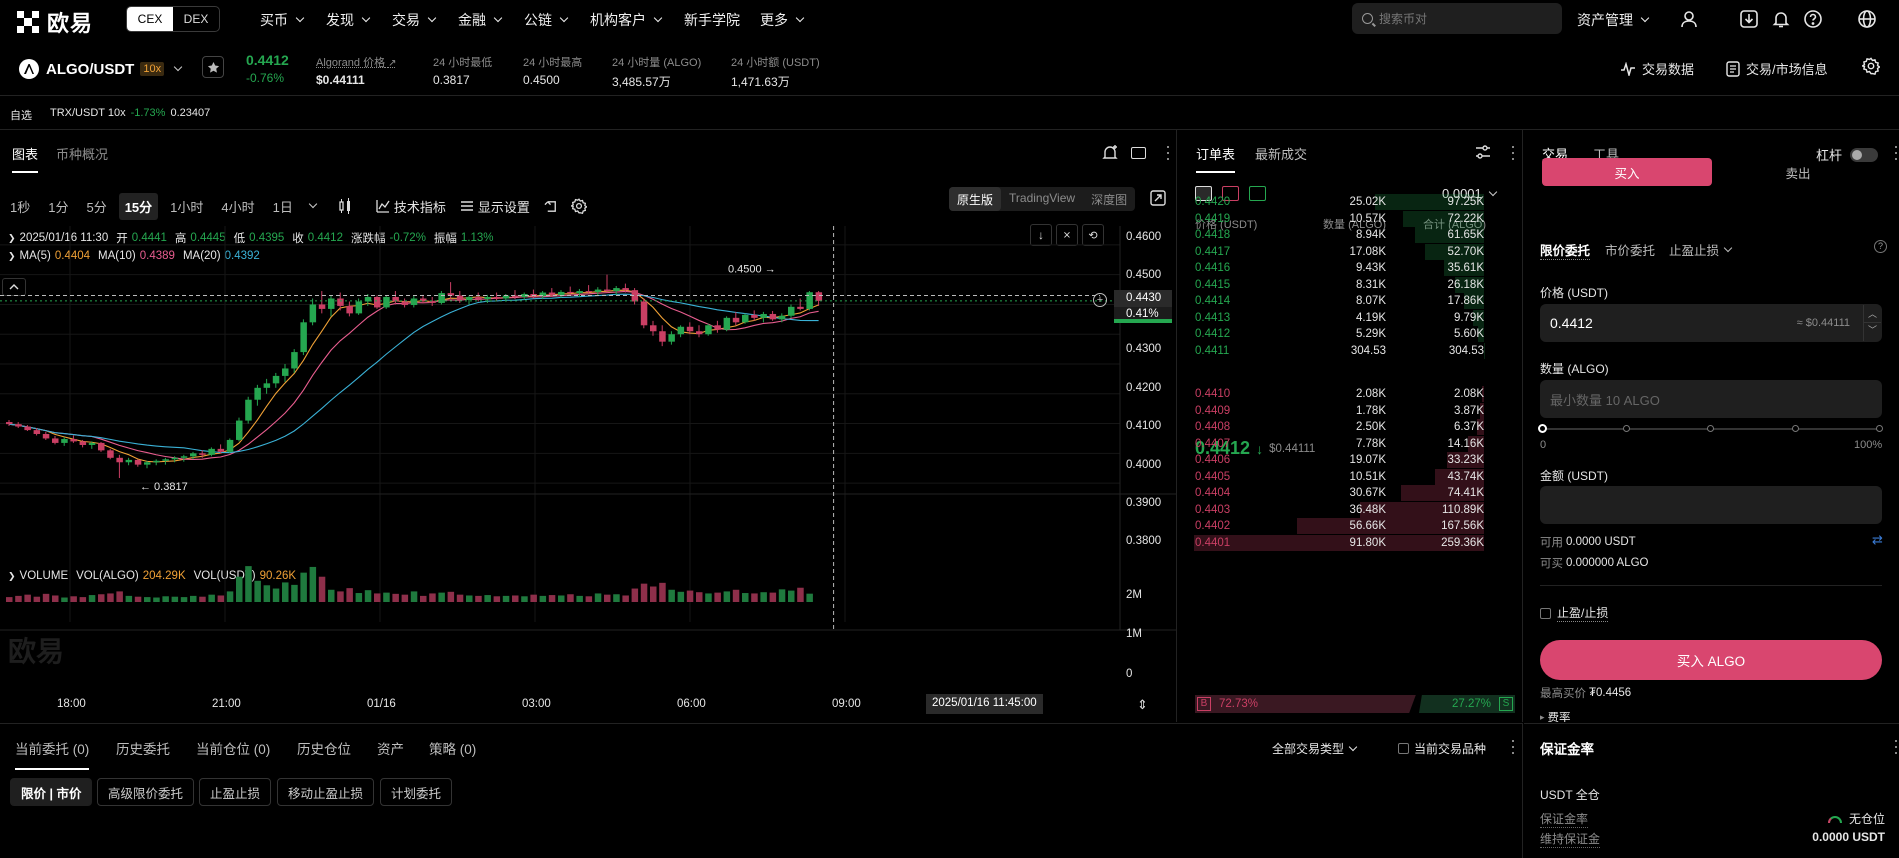 The image size is (1899, 858). What do you see at coordinates (416, 792) in the screenshot?
I see `filter-trigger-order: 计划委托` at bounding box center [416, 792].